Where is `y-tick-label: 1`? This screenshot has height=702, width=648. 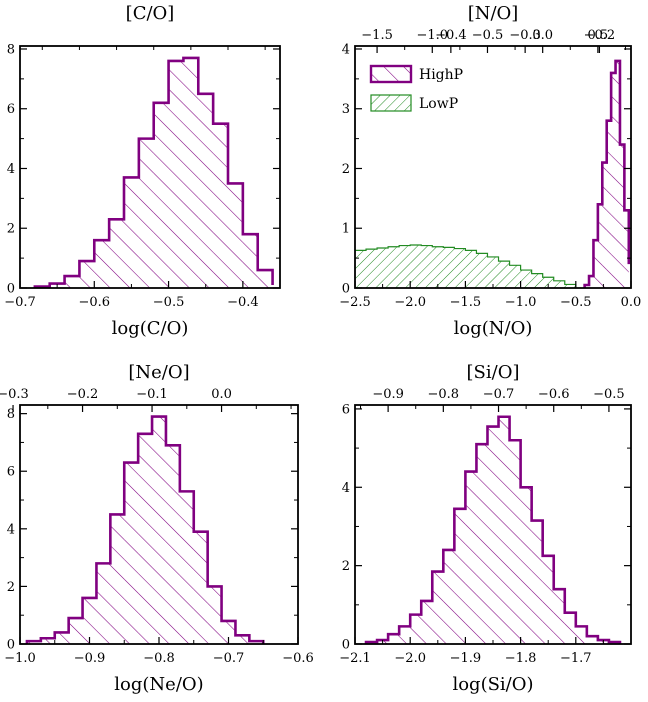
y-tick-label: 1 is located at coordinates (346, 229).